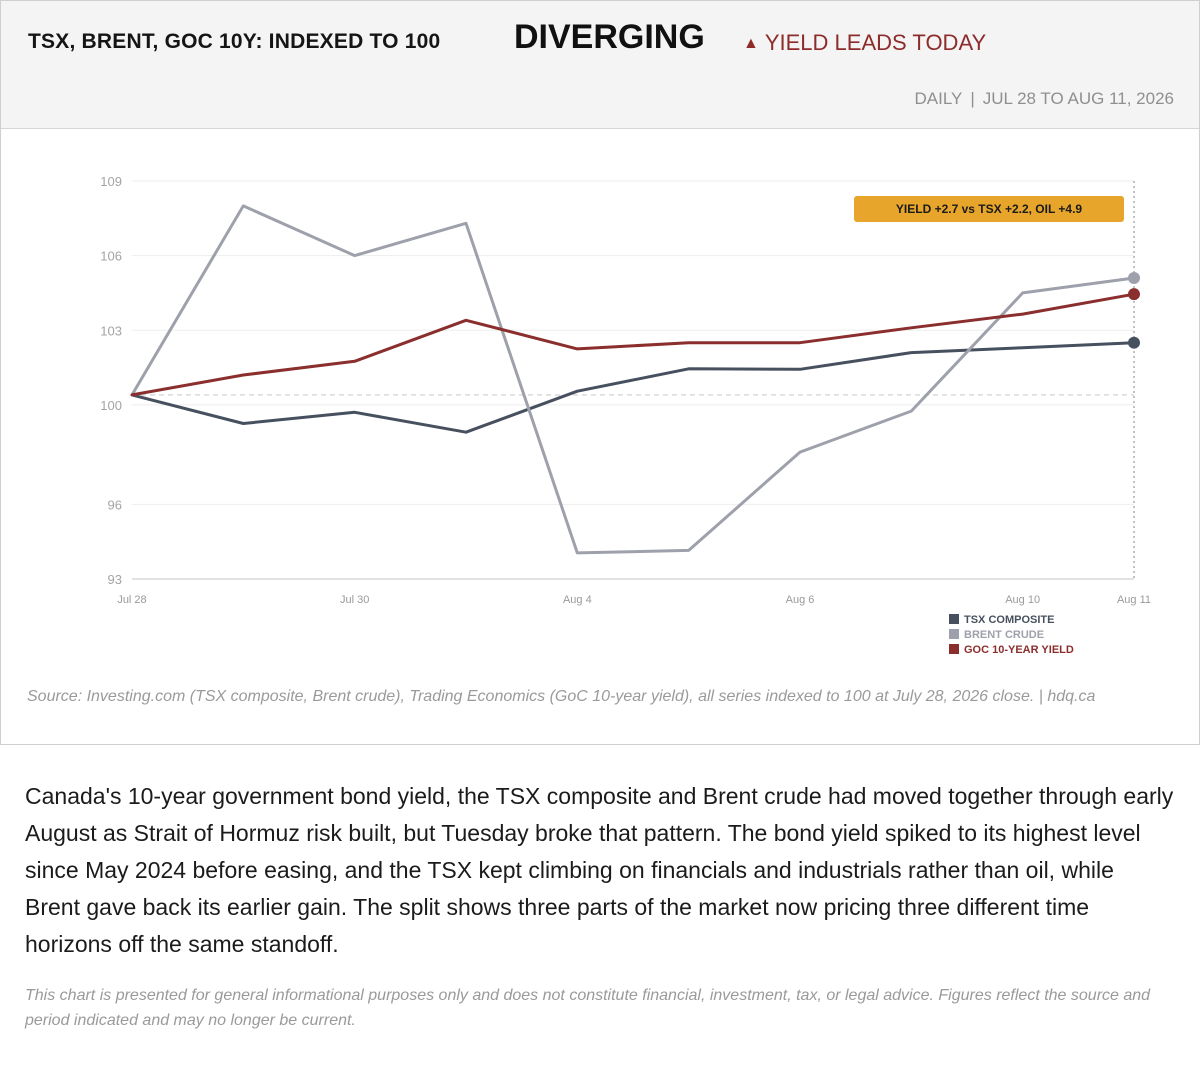  Describe the element at coordinates (577, 600) in the screenshot. I see `x-tick-label: Aug 4` at that location.